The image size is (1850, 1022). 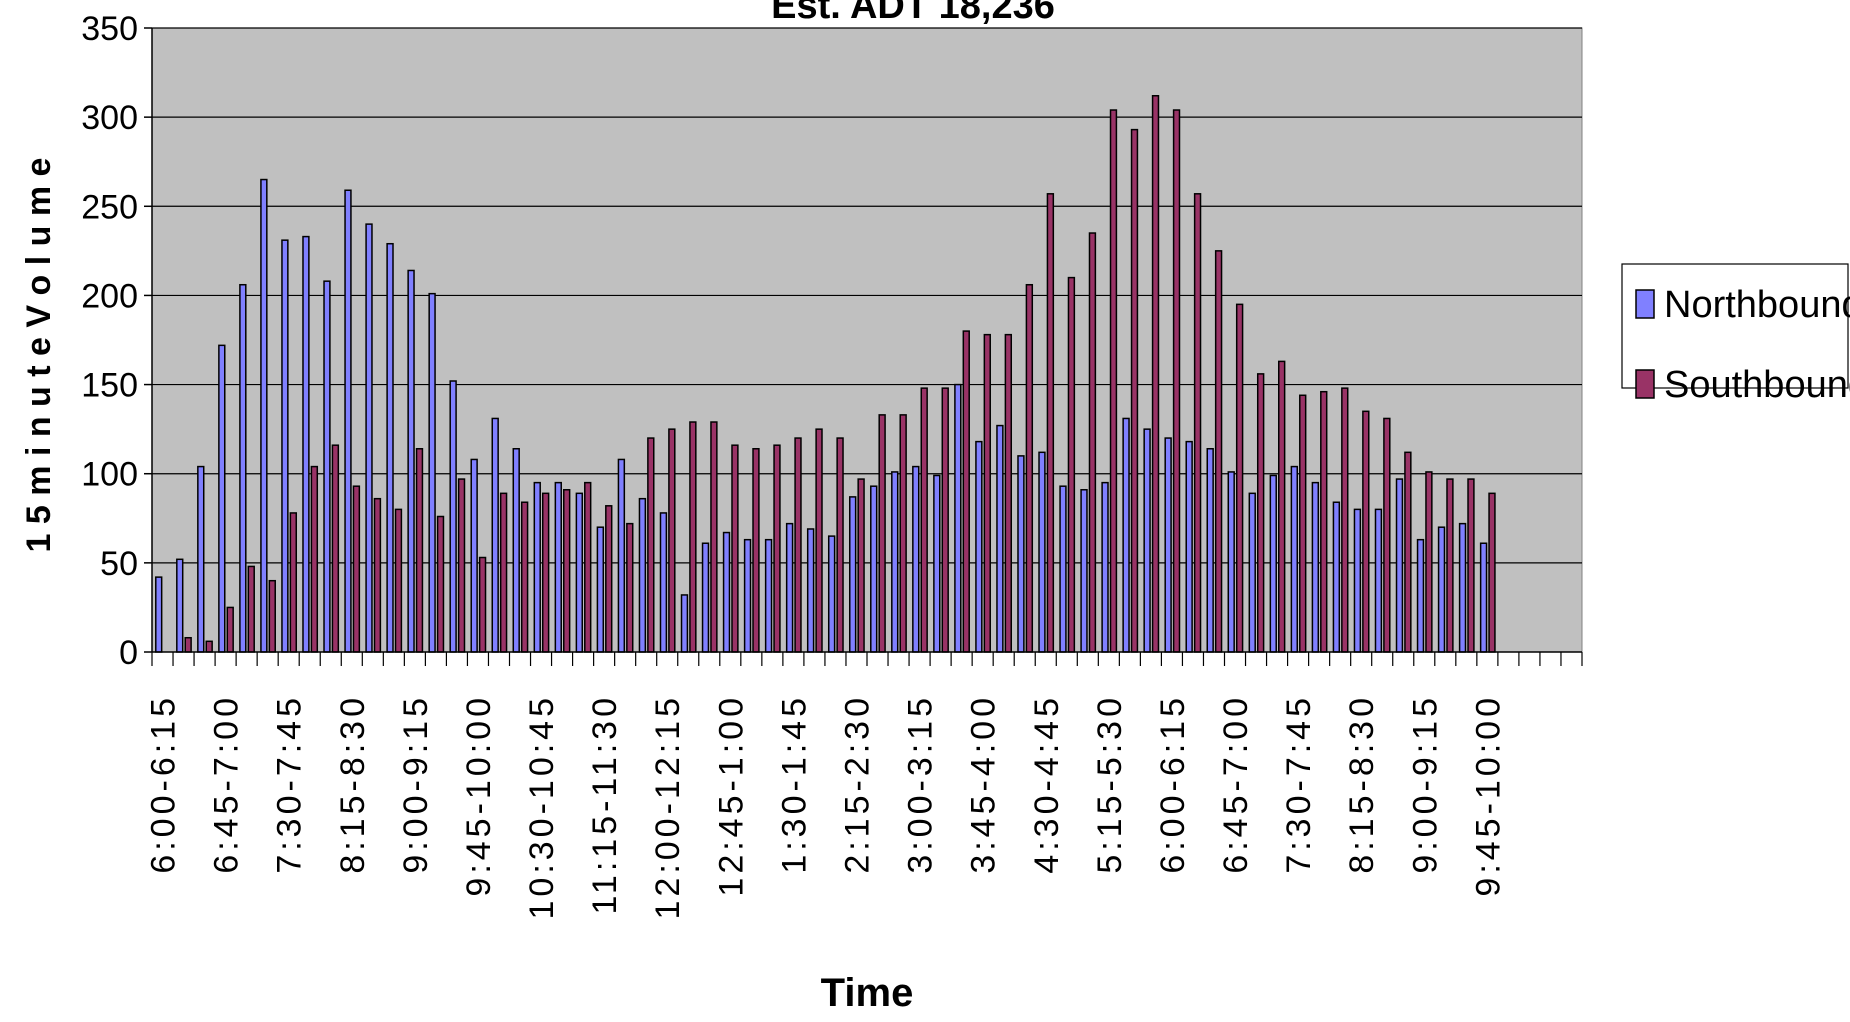 I want to click on y-axis: 0 50 100 150 200 250 300 350, so click(x=116, y=341).